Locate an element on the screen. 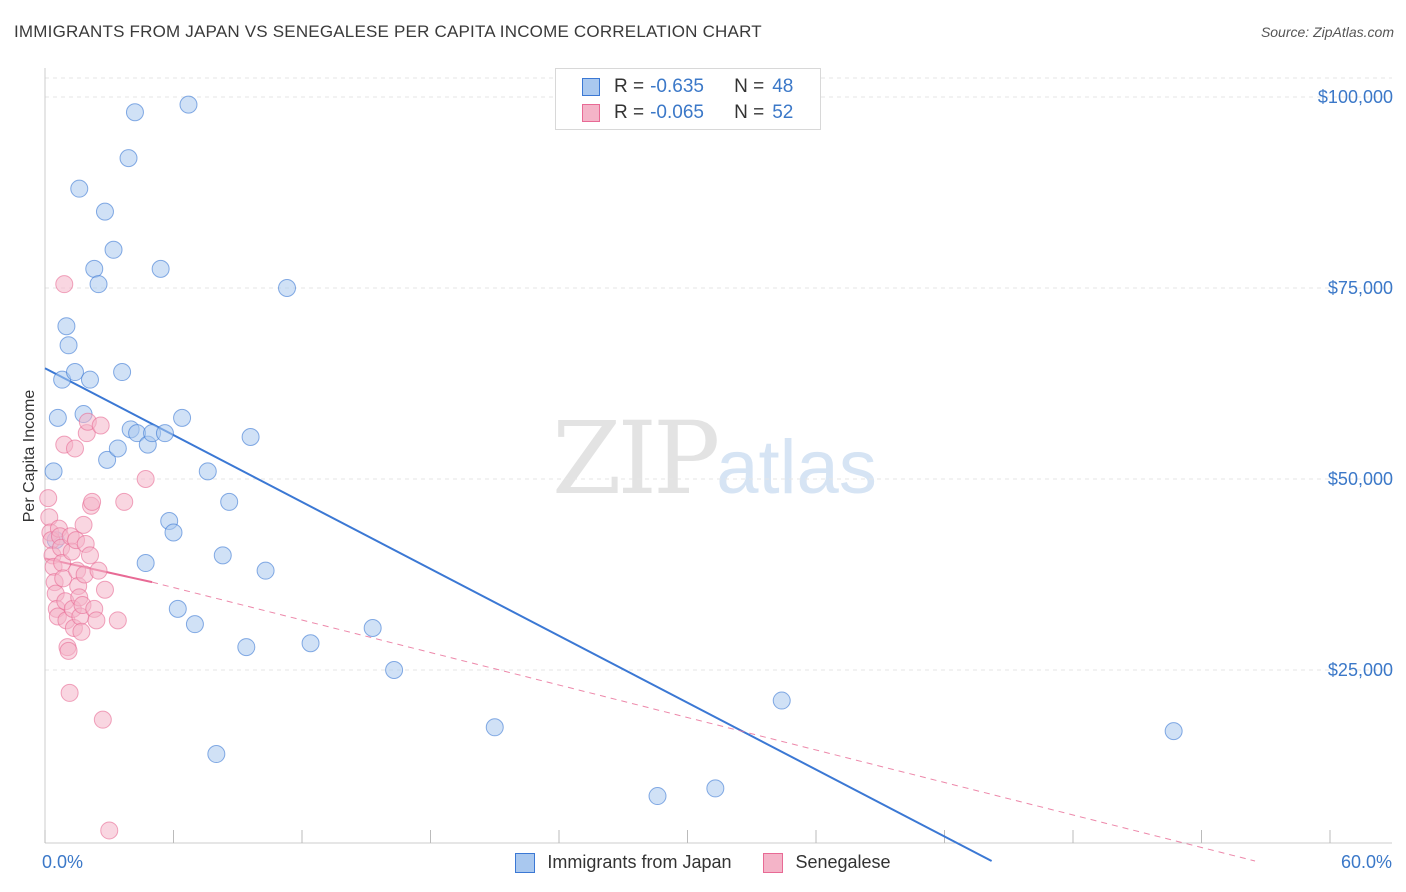  x-axis-max-label: 60.0% is located at coordinates (1366, 862).